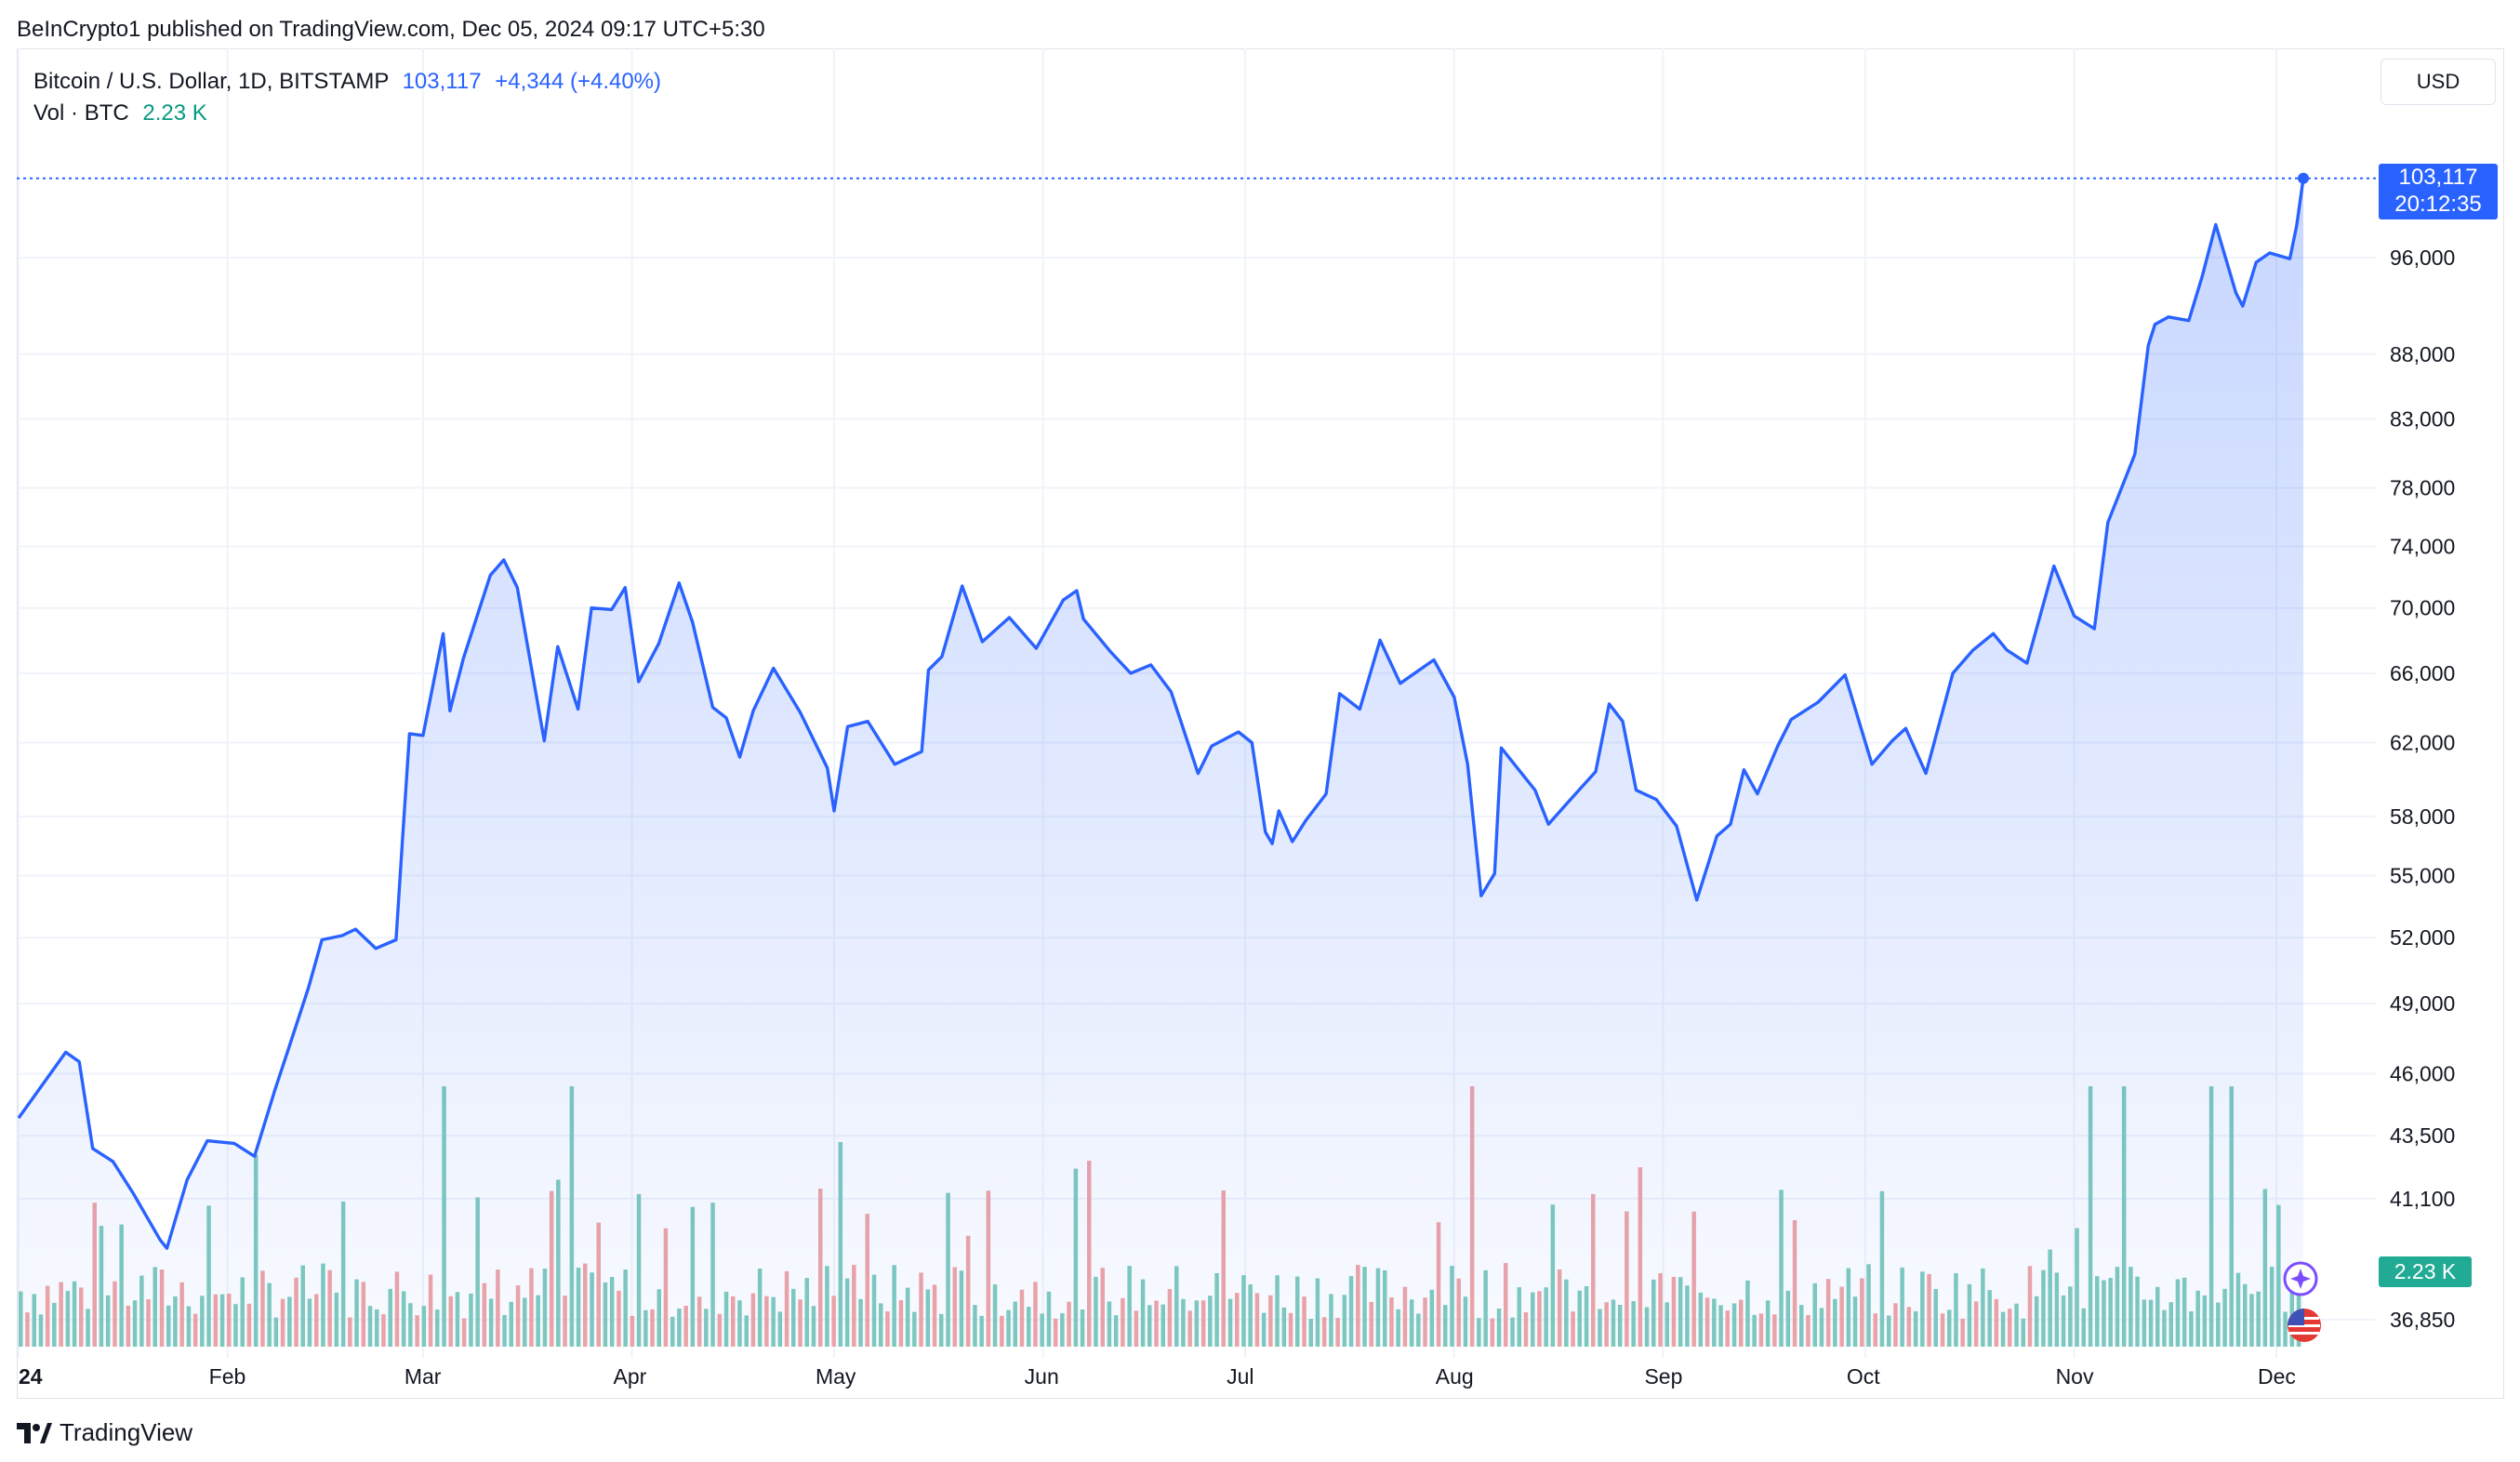  I want to click on x-tick-label: Aug, so click(1455, 1377).